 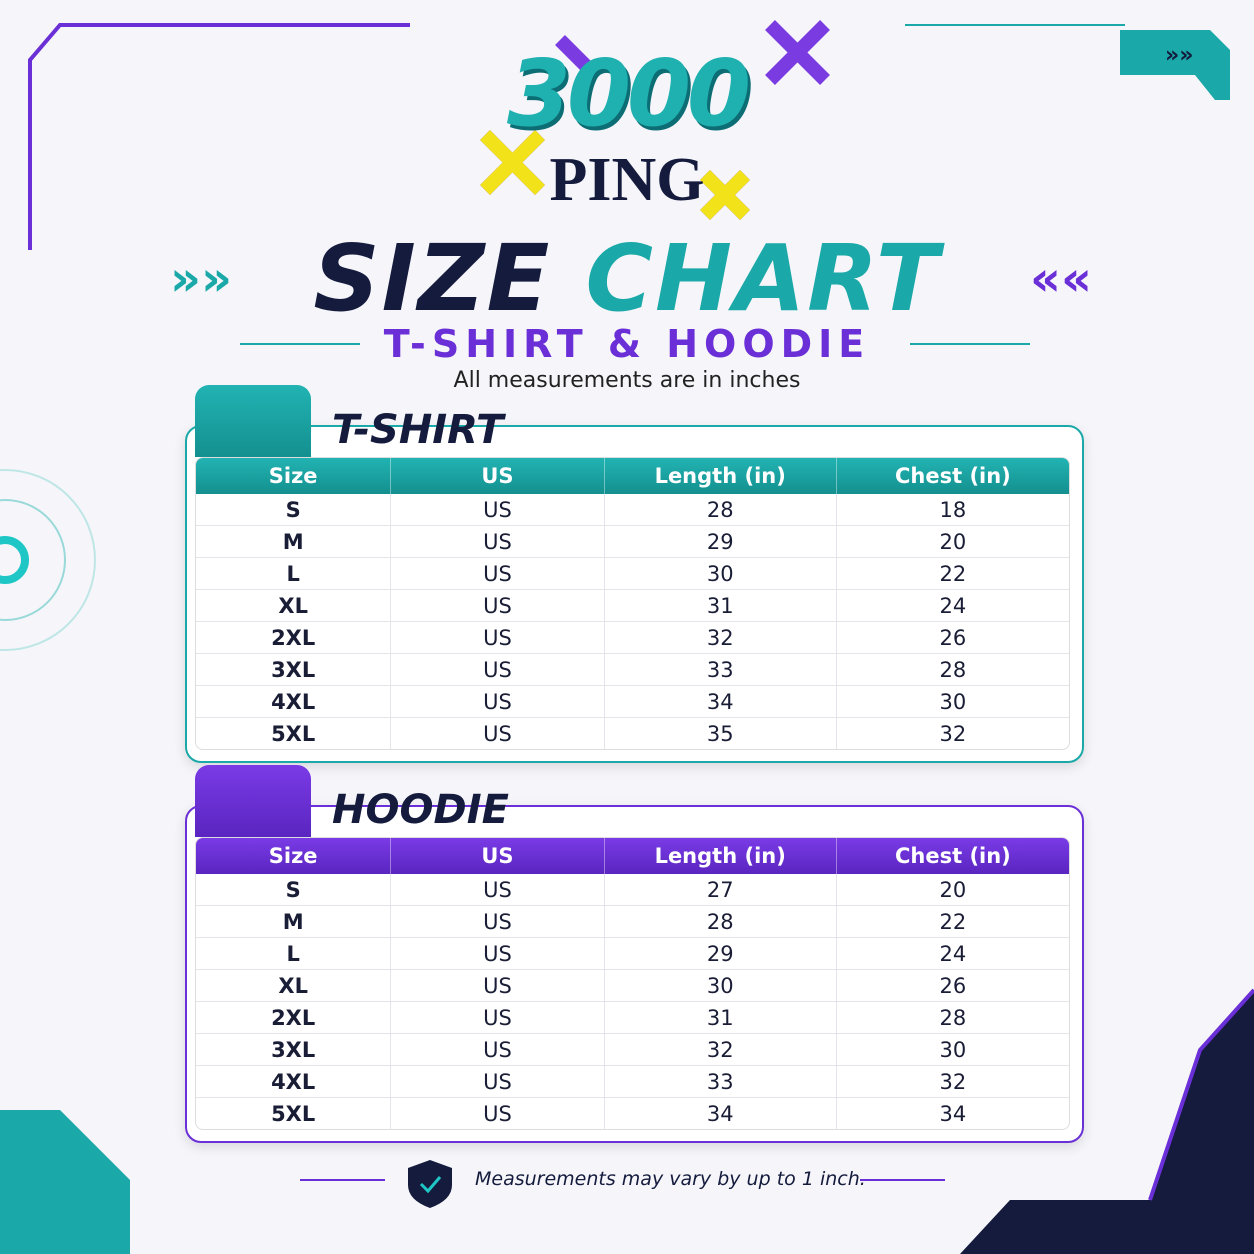 I want to click on table-cell: 26, so click(x=953, y=985).